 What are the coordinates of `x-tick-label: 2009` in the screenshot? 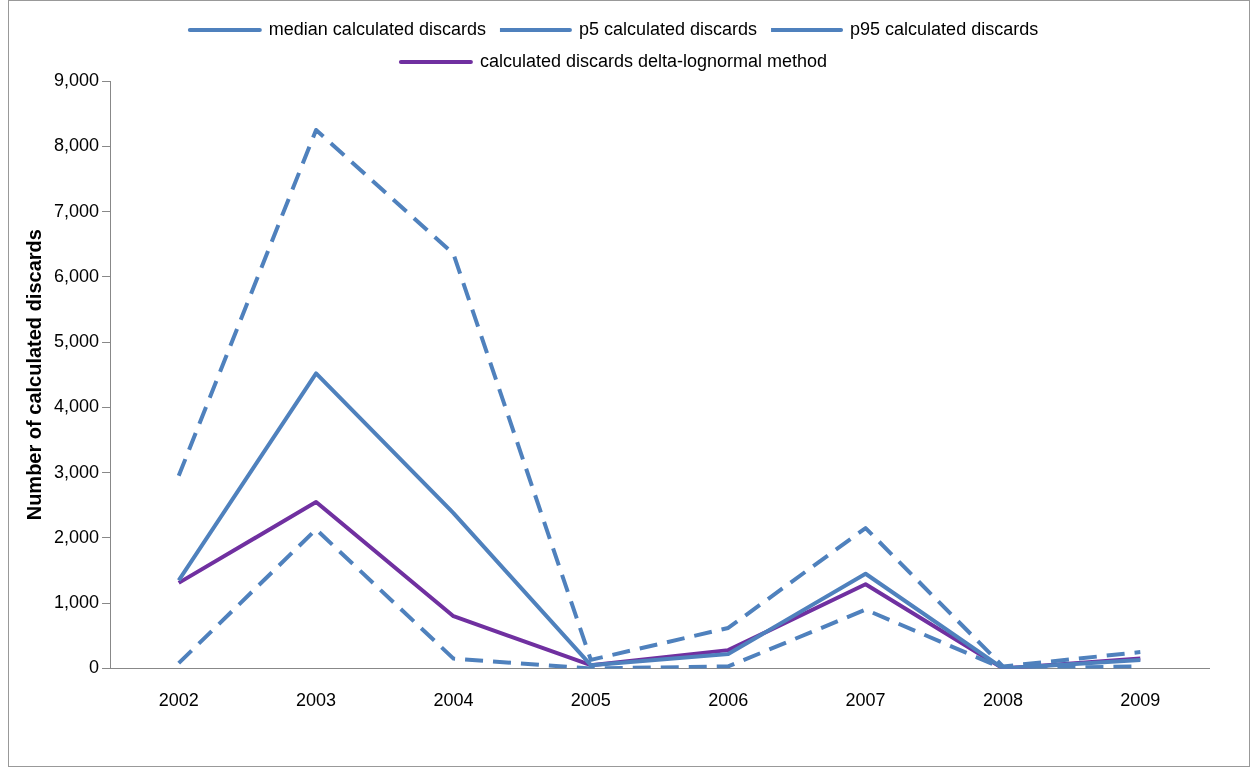 It's located at (1140, 700).